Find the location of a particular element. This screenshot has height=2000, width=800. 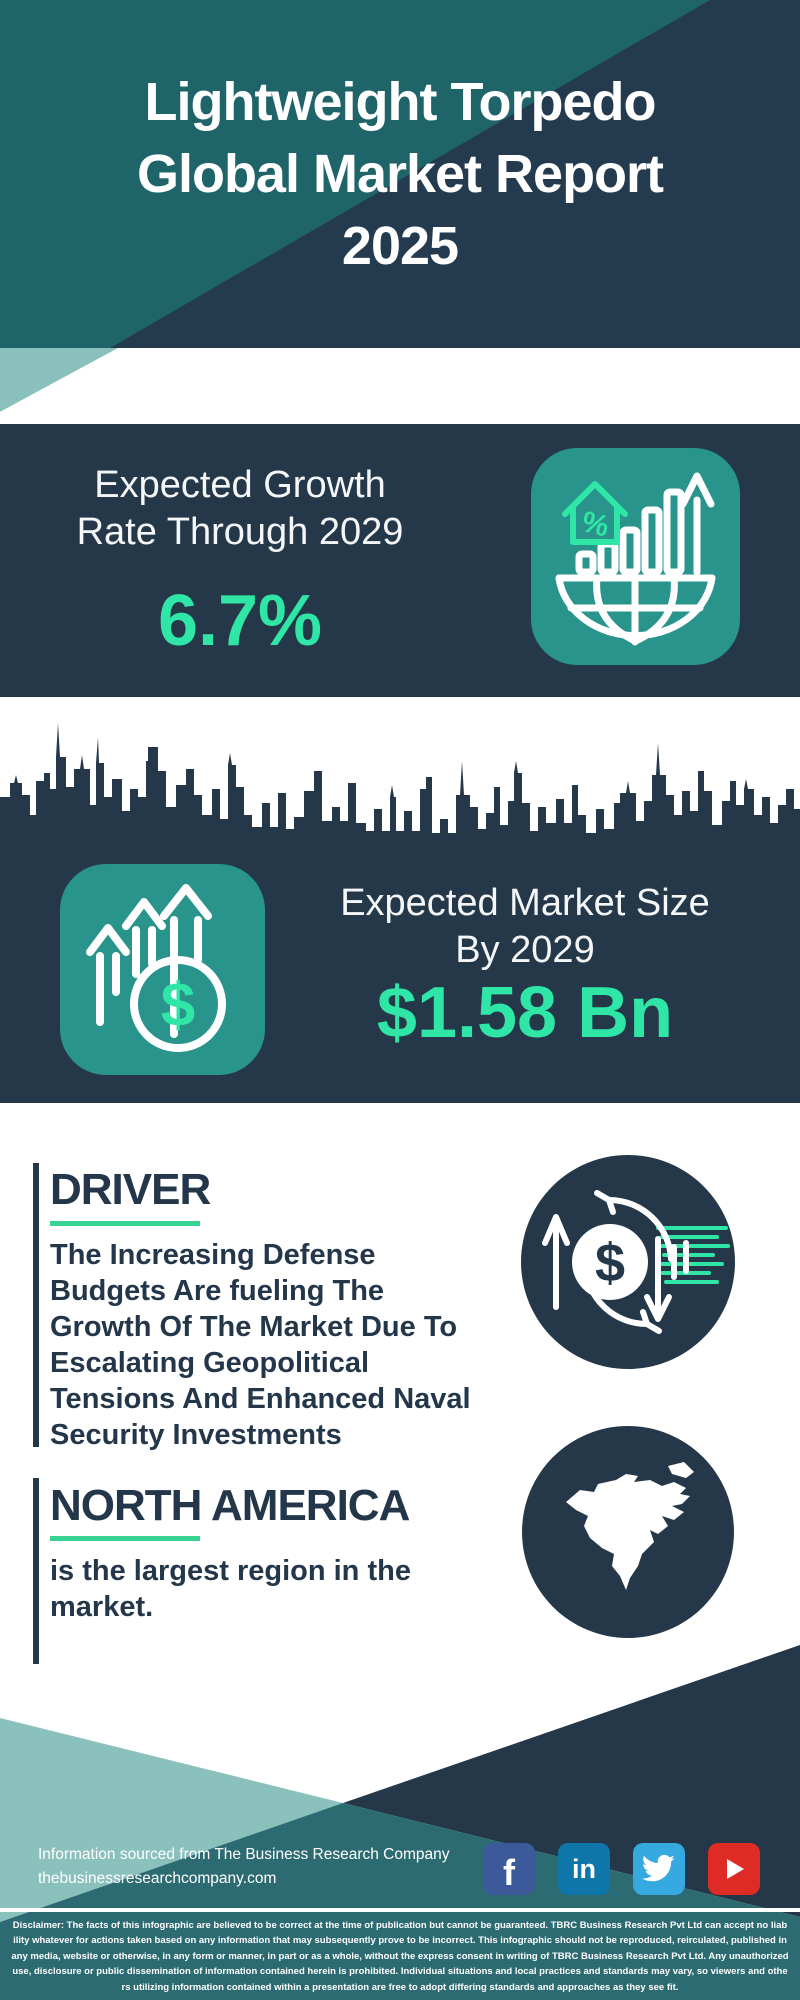

footer-teal-overlap is located at coordinates (400, 1901).